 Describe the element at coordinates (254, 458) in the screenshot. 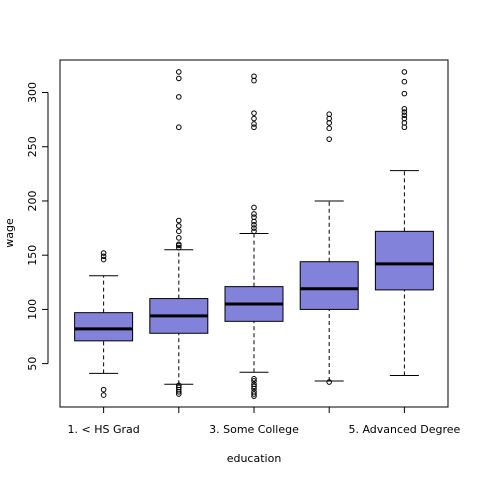

I see `x-axis-label: education` at that location.